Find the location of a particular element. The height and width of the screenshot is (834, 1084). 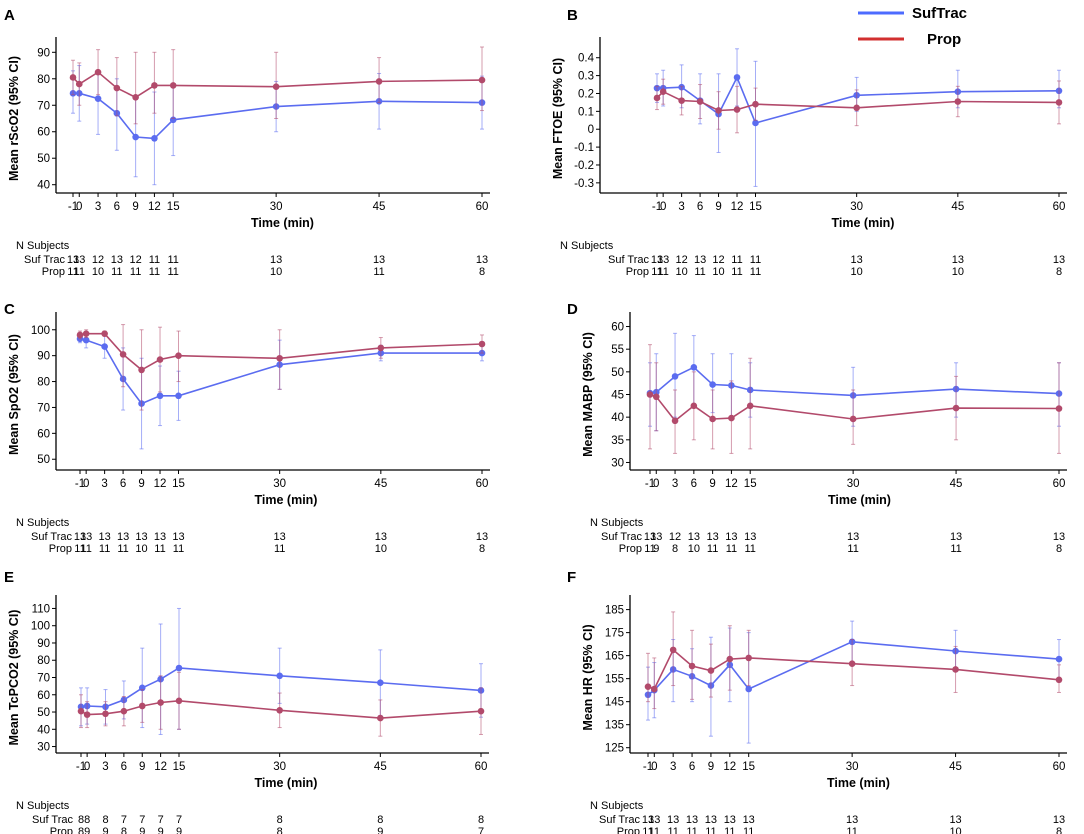

y-tick-label: 0.1 is located at coordinates (586, 112).